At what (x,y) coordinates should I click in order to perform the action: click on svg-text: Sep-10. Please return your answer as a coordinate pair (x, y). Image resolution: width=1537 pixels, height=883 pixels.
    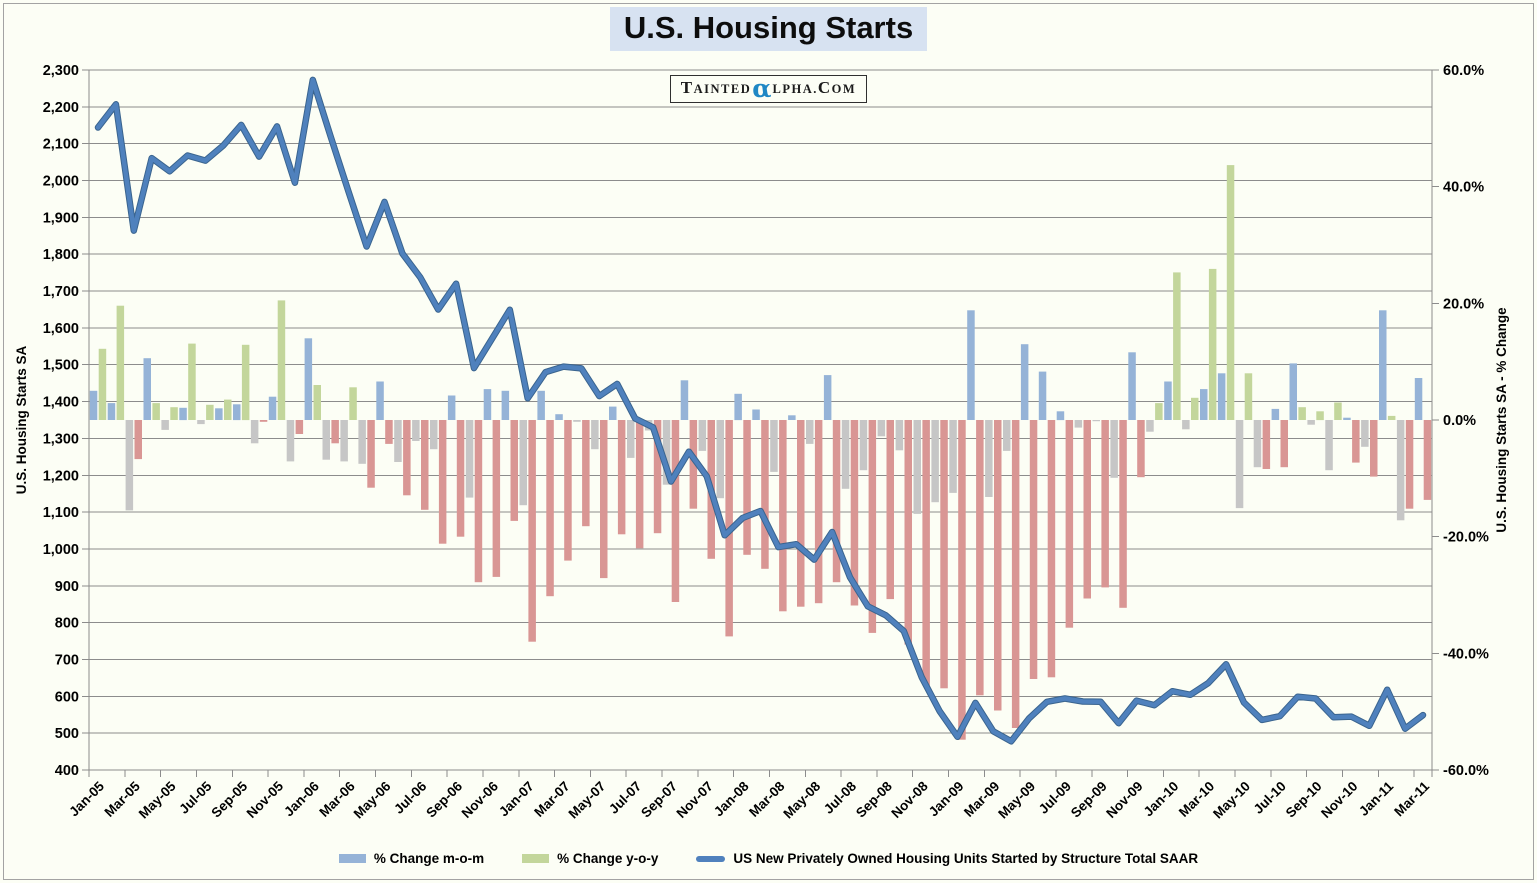
    Looking at the image, I should click on (1304, 800).